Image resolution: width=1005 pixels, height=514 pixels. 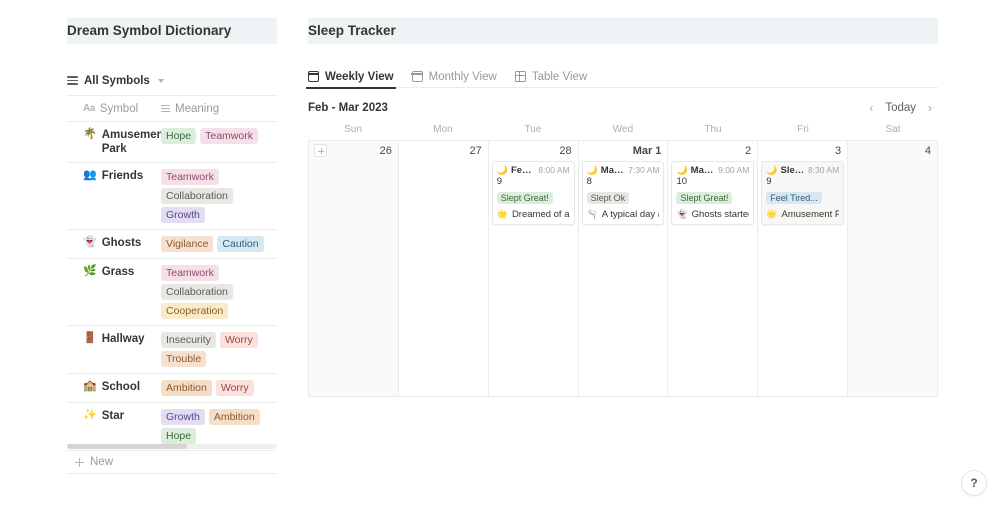 What do you see at coordinates (454, 77) in the screenshot?
I see `tab-monthly-view: Monthly View` at bounding box center [454, 77].